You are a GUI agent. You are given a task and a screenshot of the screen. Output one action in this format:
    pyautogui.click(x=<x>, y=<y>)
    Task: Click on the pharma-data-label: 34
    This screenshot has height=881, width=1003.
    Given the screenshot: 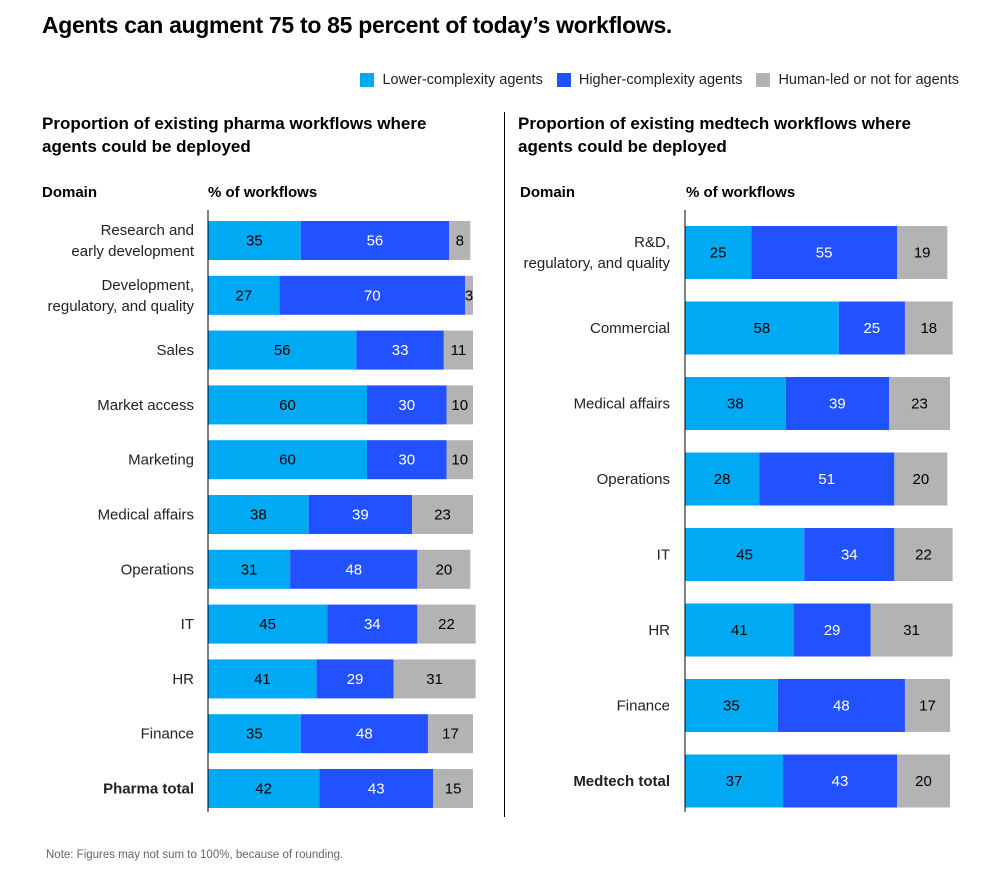 What is the action you would take?
    pyautogui.click(x=372, y=624)
    